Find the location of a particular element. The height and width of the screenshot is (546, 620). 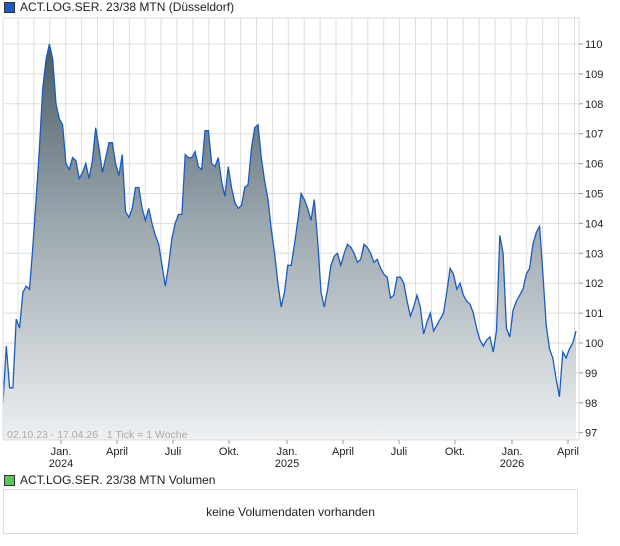

y-tick-label: 107 is located at coordinates (594, 135).